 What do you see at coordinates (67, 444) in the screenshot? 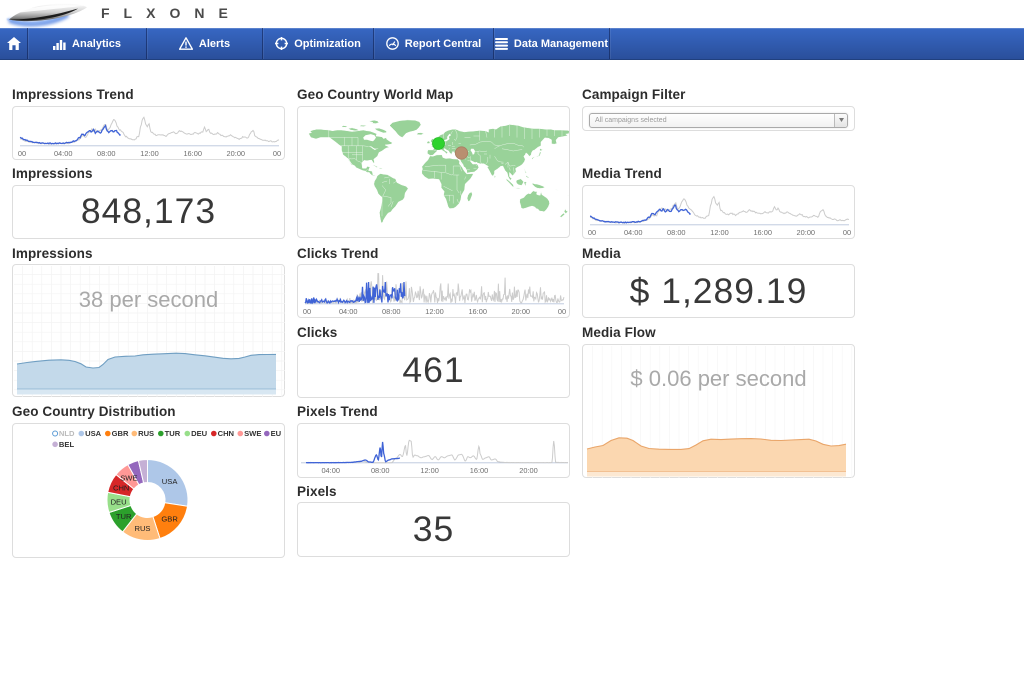
I see `svg-text: BEL` at bounding box center [67, 444].